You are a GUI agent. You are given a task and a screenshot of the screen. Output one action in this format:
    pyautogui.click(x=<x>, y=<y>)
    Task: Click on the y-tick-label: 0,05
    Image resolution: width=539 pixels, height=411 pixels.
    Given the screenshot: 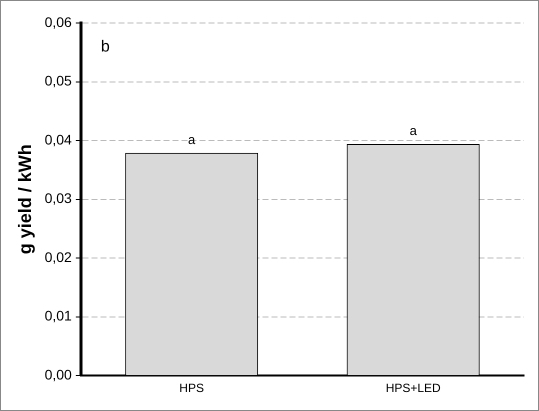 What is the action you would take?
    pyautogui.click(x=58, y=80)
    